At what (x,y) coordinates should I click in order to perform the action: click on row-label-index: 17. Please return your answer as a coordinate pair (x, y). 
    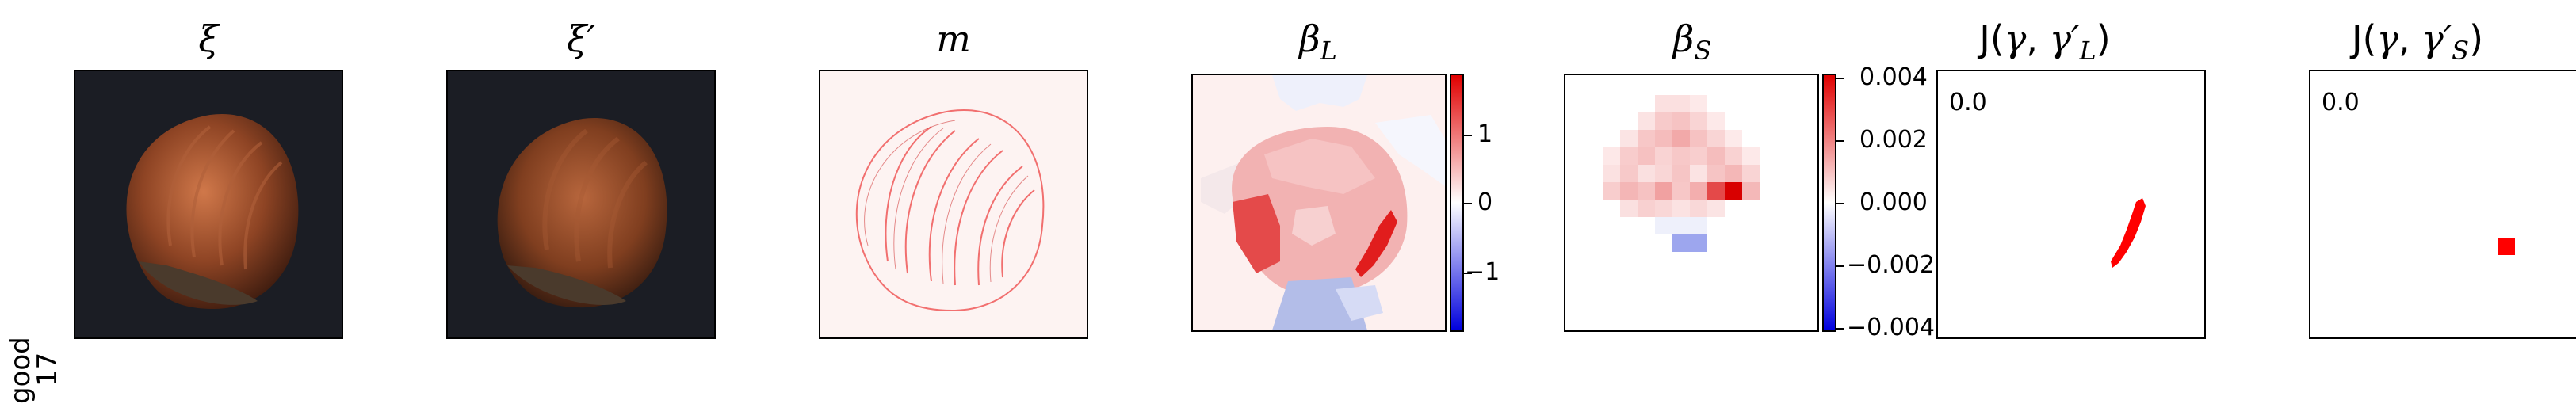
    Looking at the image, I should click on (47, 369).